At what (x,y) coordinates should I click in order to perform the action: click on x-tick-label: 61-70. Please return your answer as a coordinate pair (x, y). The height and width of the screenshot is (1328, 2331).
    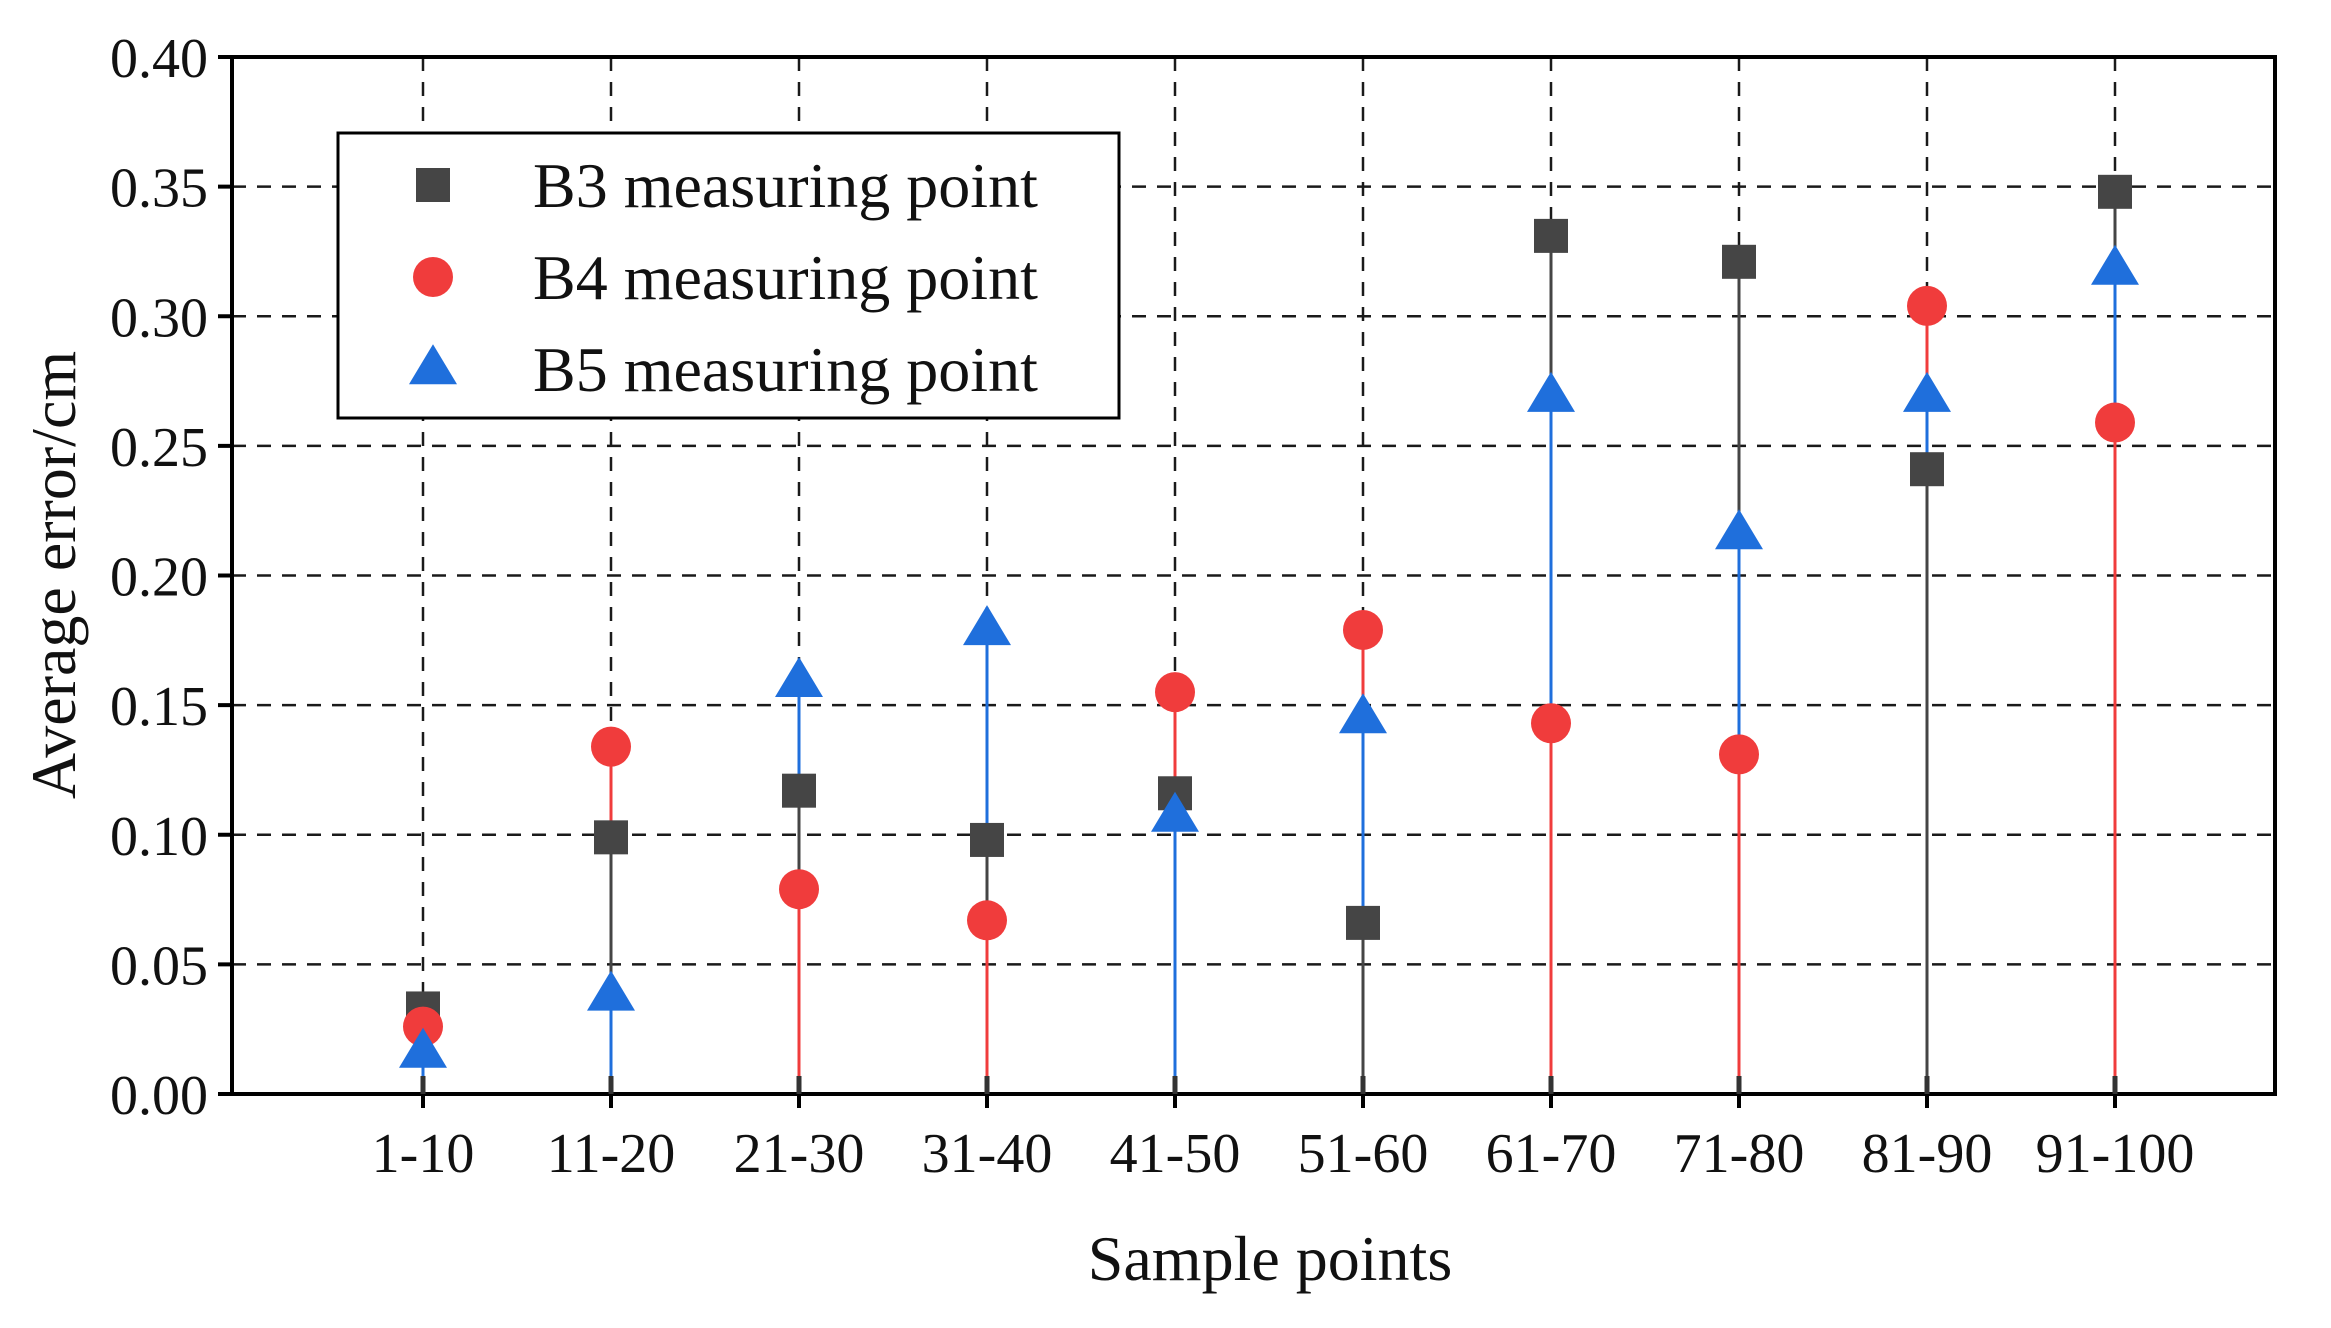
    Looking at the image, I should click on (1551, 1154).